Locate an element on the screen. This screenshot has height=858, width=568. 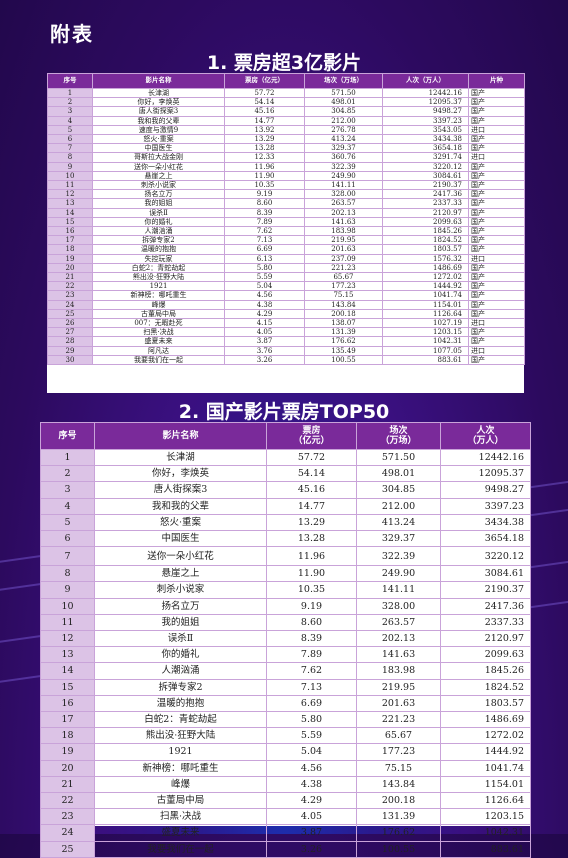
table-row: 6 中国医生 13.28 329.37 3654.18 is located at coordinates (285, 539).